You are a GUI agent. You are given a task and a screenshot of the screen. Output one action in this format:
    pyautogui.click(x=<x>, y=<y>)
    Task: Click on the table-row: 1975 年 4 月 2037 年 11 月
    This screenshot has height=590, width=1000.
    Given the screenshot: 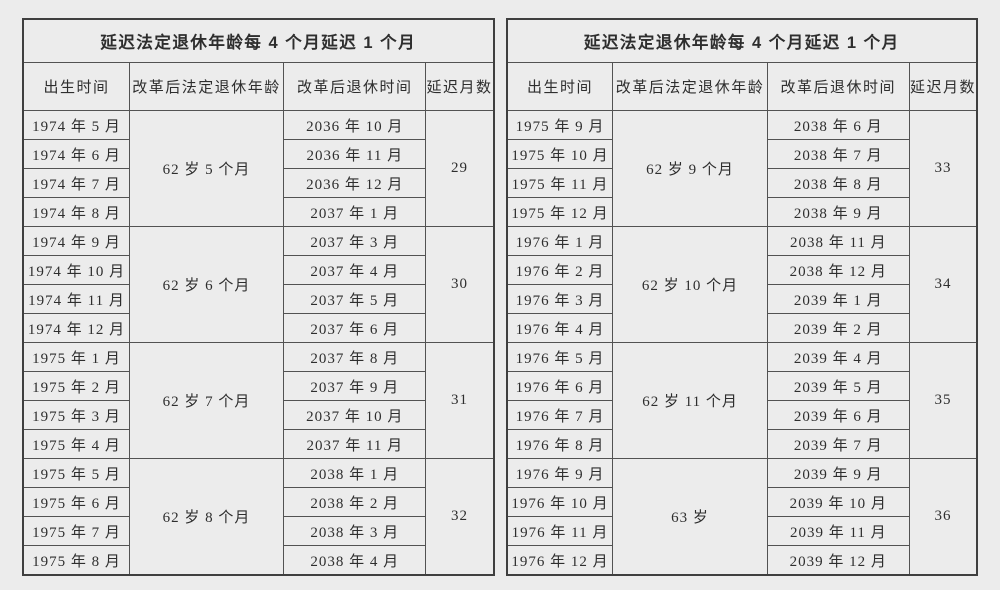 What is the action you would take?
    pyautogui.click(x=258, y=444)
    